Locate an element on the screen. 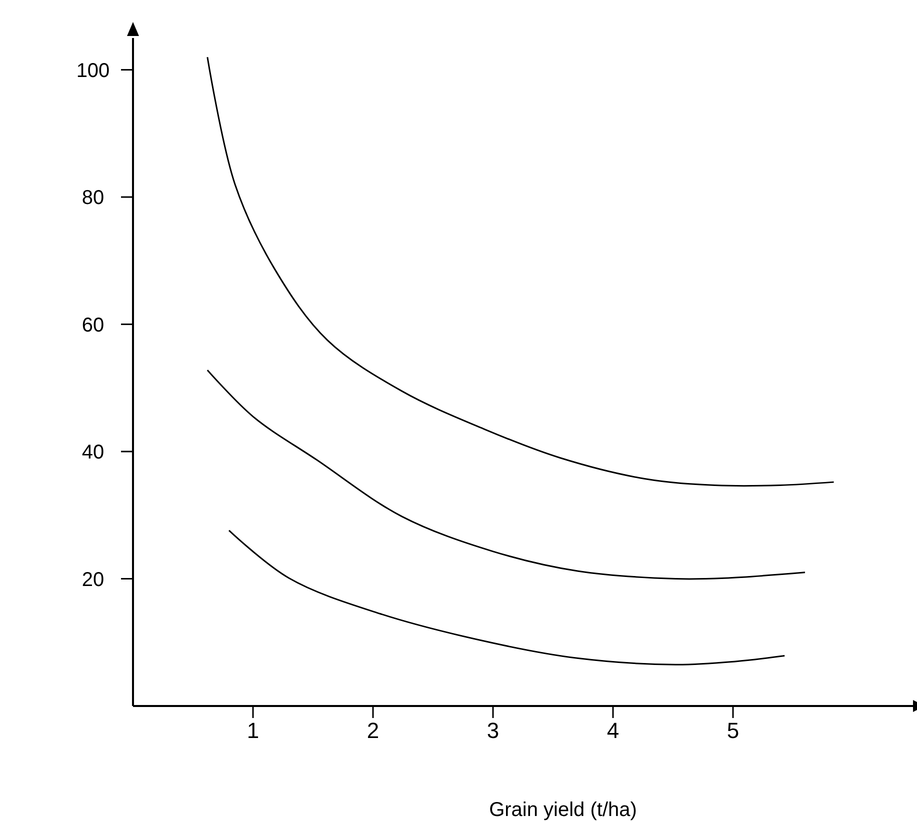 This screenshot has width=917, height=821. x-tick-label: 5 is located at coordinates (733, 730).